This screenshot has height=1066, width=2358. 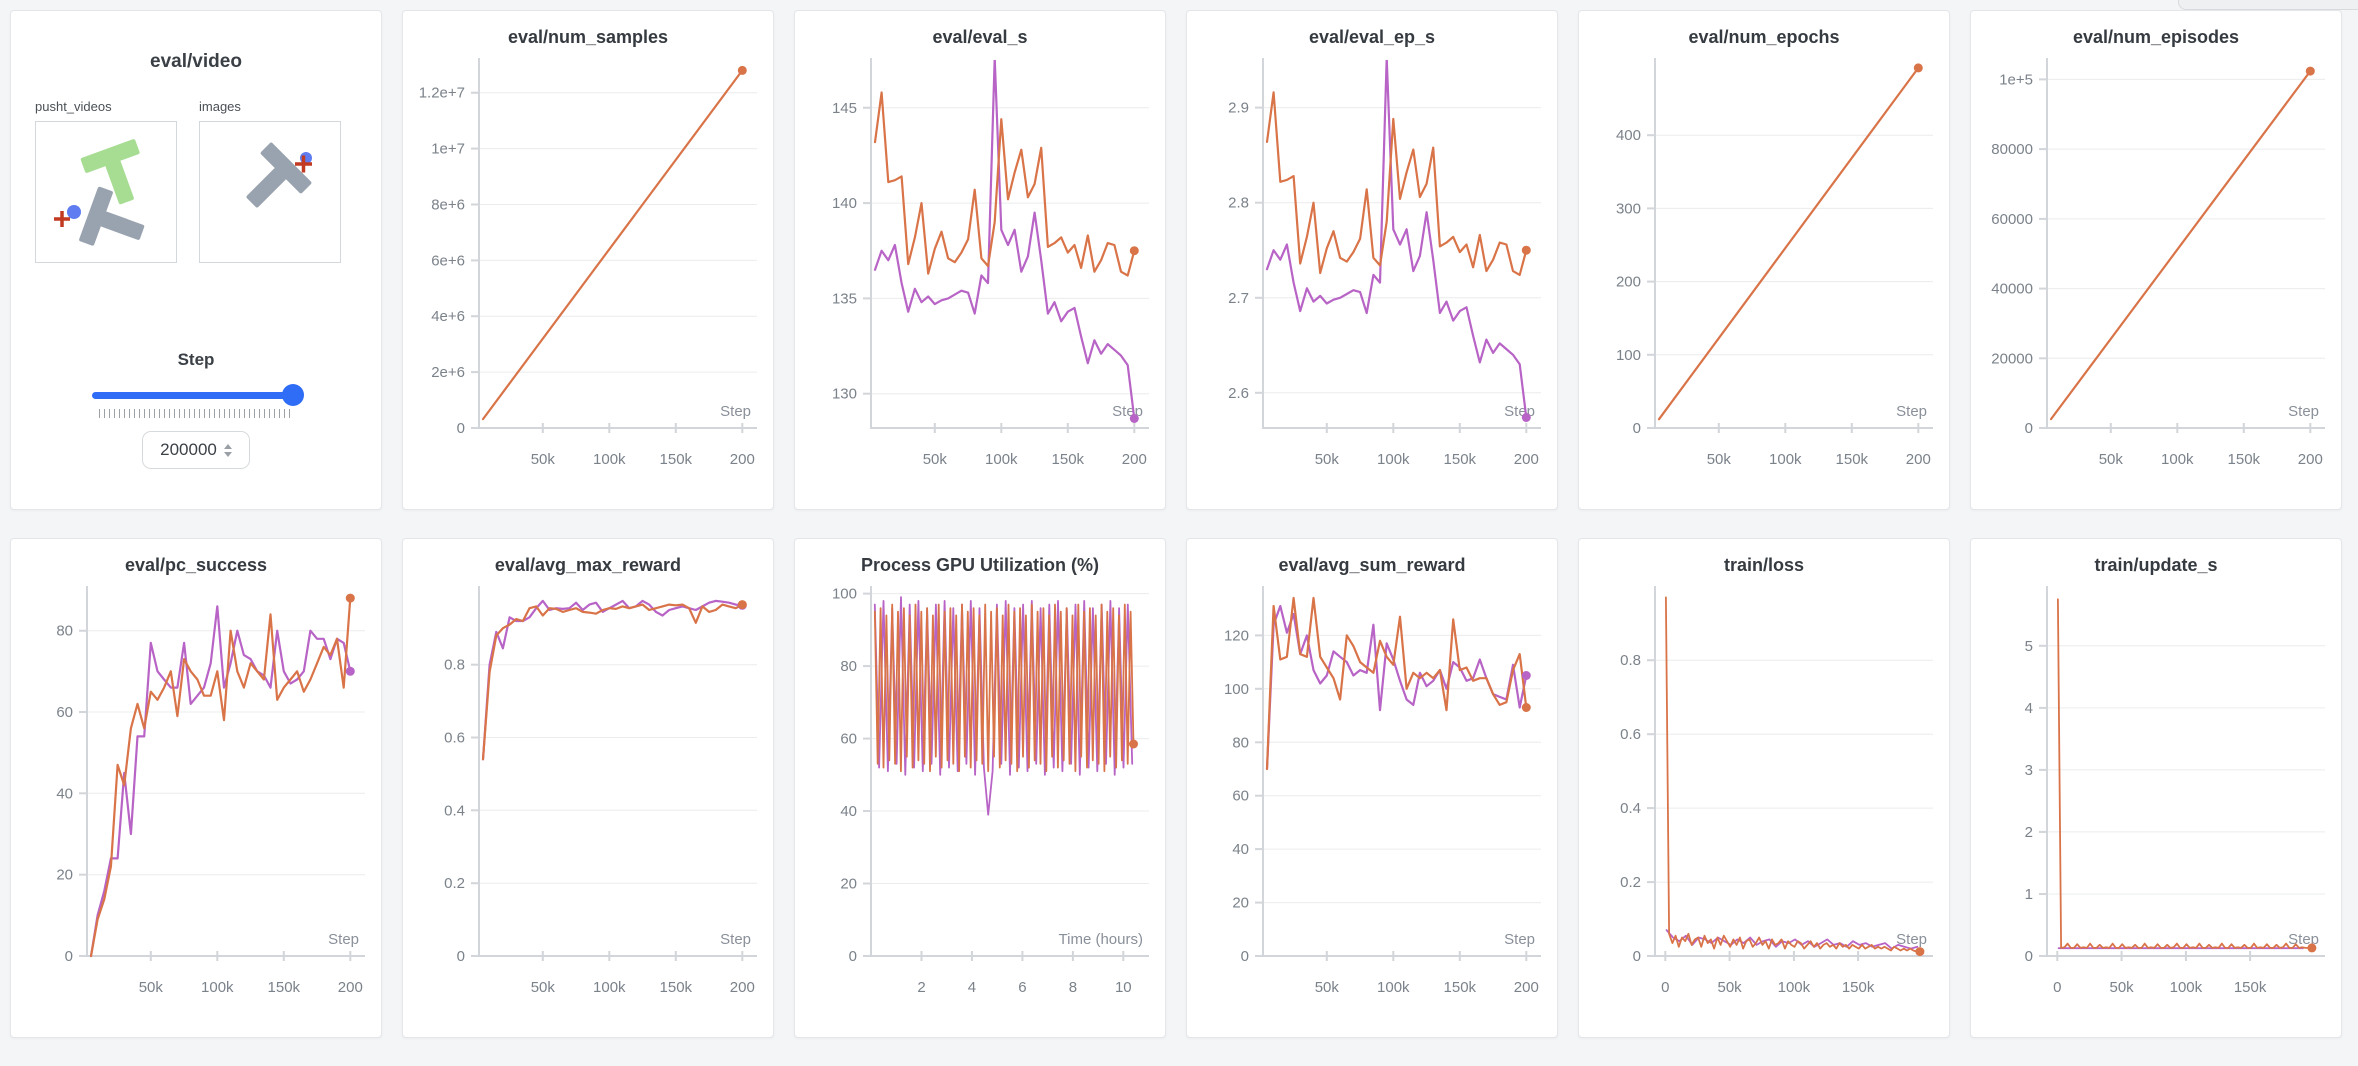 I want to click on step-slider, so click(x=198, y=395).